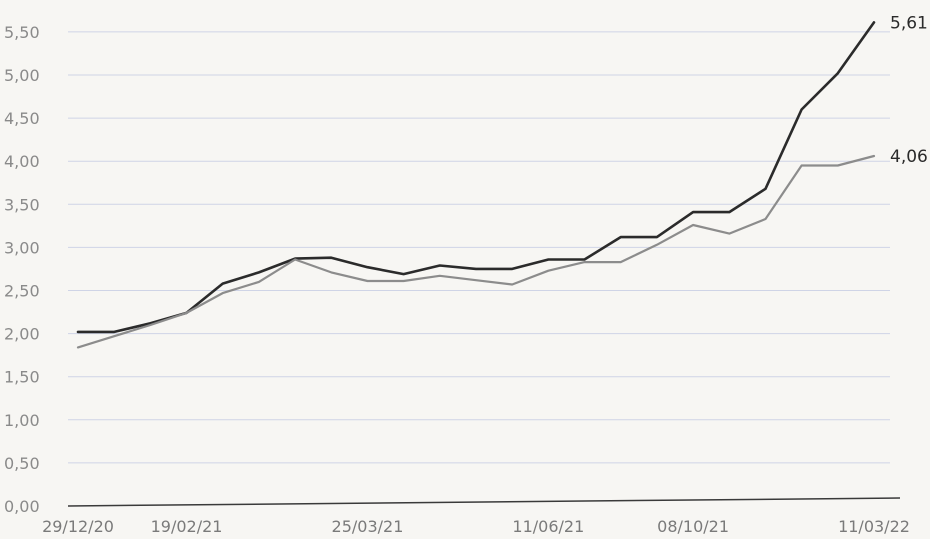 Image resolution: width=930 pixels, height=539 pixels. I want to click on y-tick-label: 5,00, so click(22, 75).